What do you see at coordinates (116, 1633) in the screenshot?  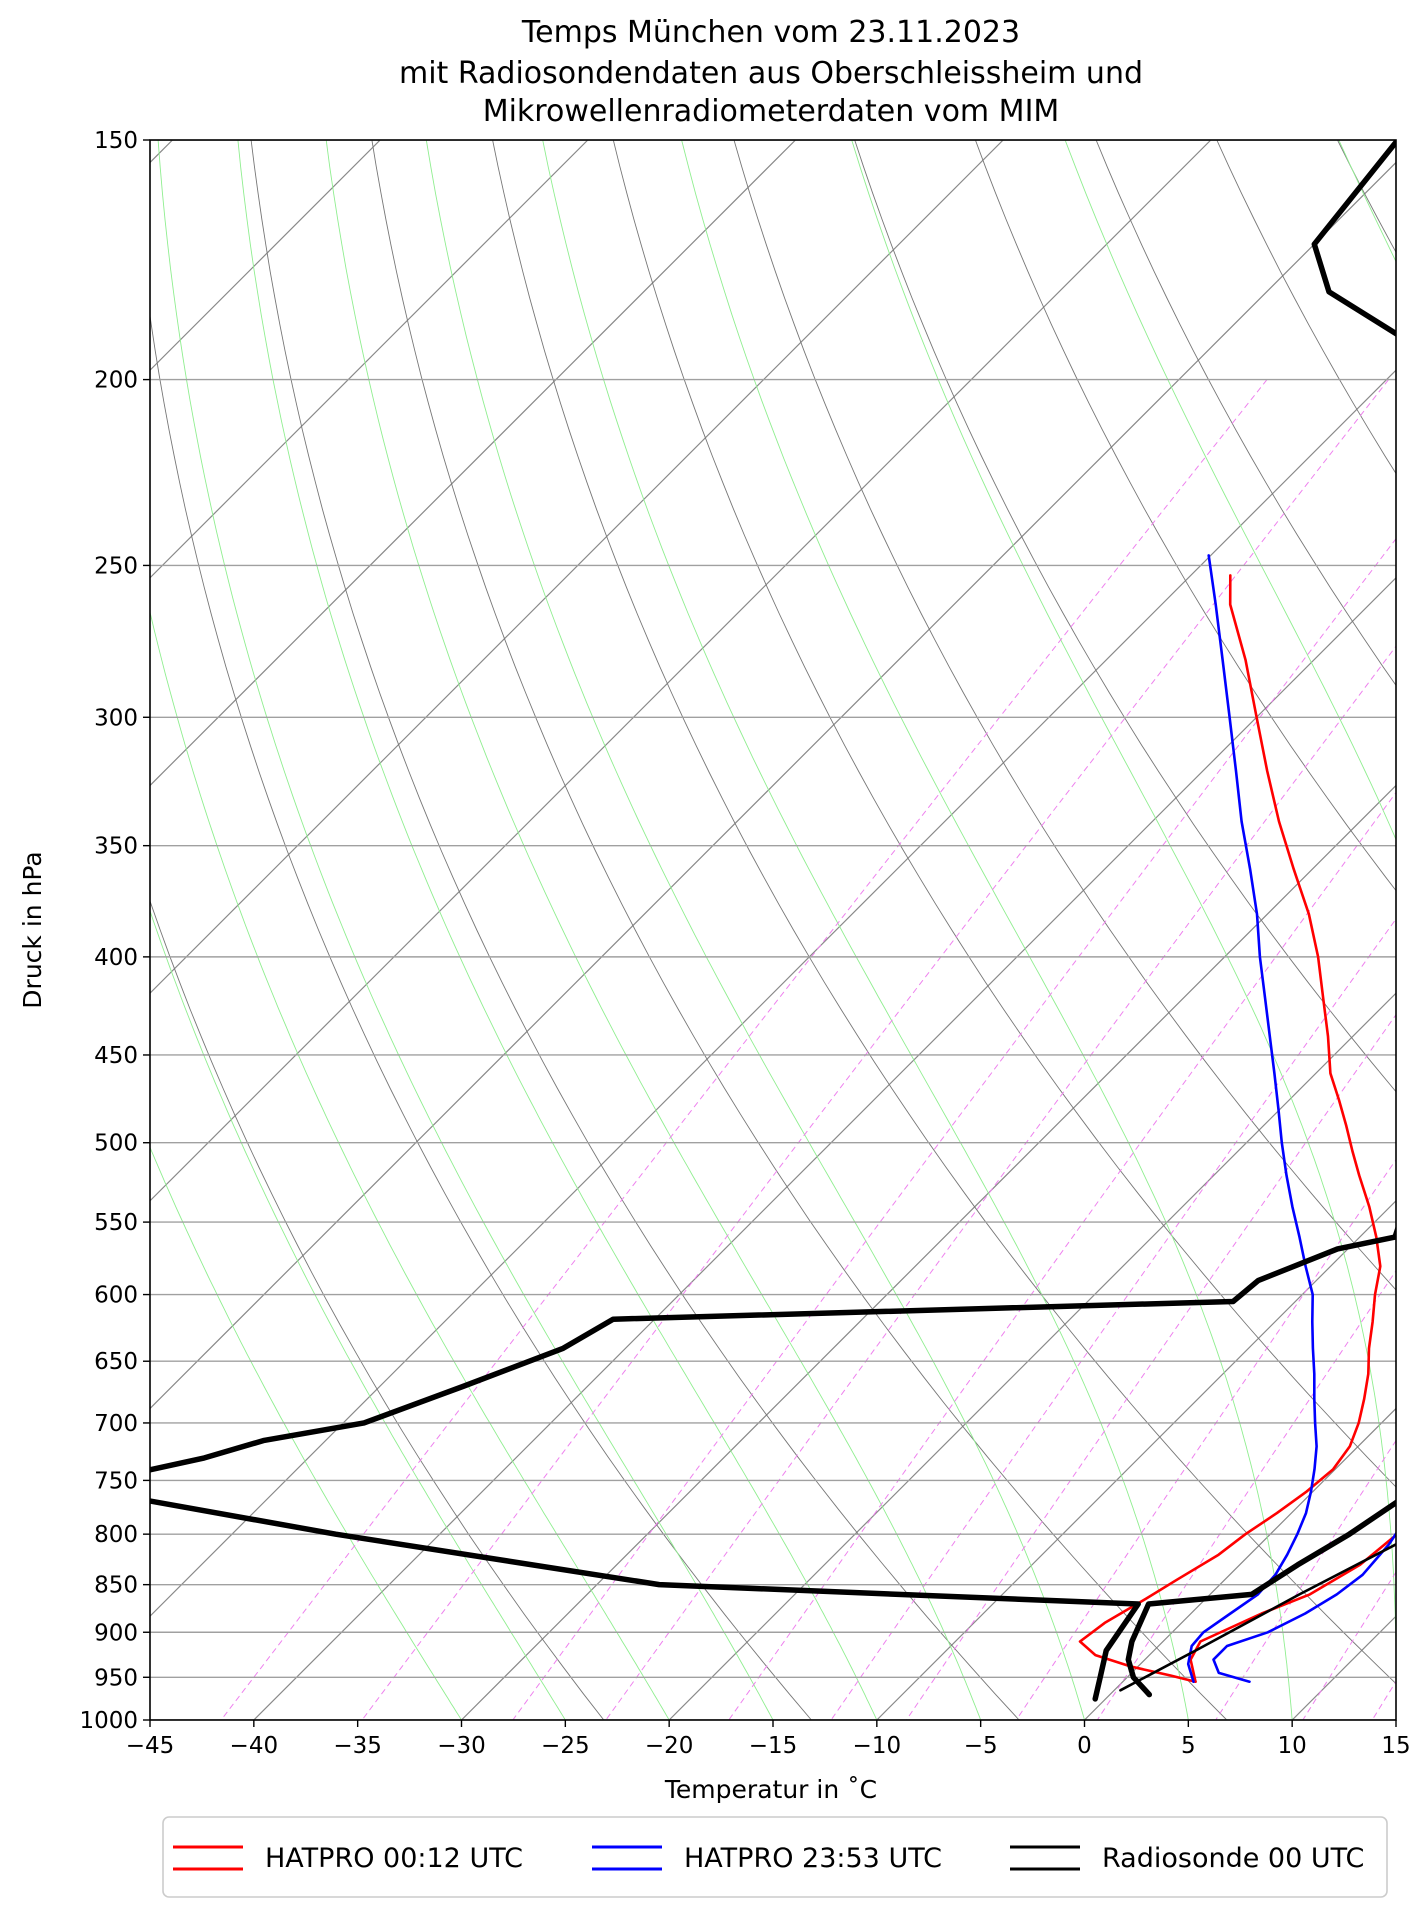 I see `y-tick-label: 900` at bounding box center [116, 1633].